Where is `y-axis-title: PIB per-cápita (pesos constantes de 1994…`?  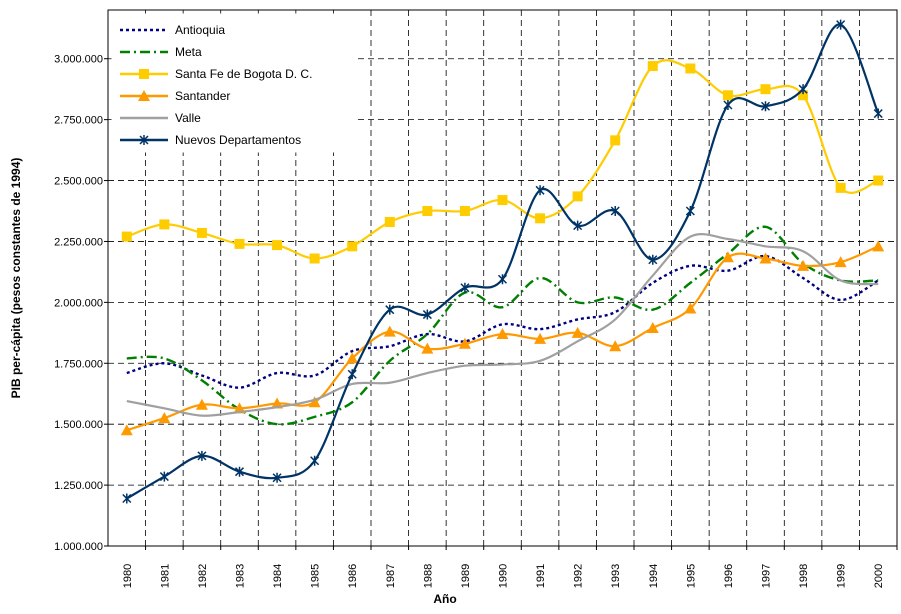
y-axis-title: PIB per-cápita (pesos constantes de 1994… is located at coordinates (16, 278).